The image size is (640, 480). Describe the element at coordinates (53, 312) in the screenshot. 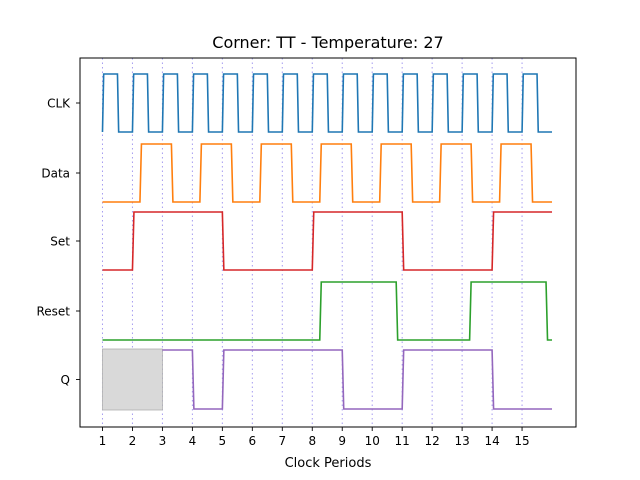

I see `y-tick-label-reset: Reset` at that location.